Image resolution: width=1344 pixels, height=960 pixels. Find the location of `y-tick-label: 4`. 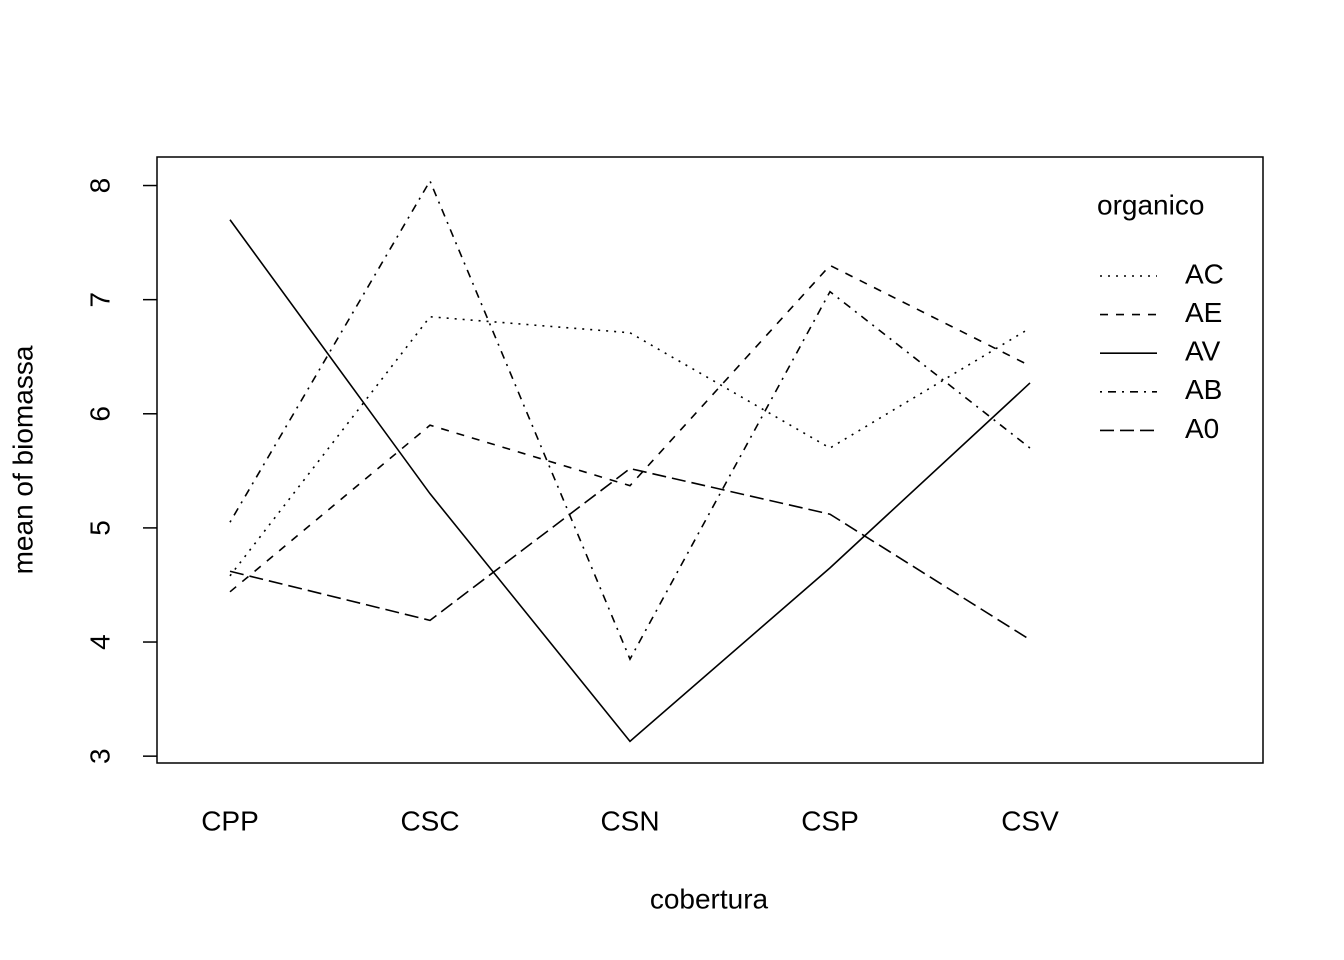

y-tick-label: 4 is located at coordinates (99, 642).